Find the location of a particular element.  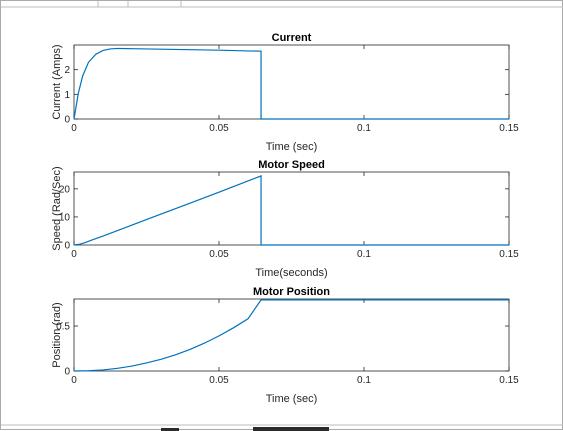

axes-title: Motor Speed is located at coordinates (291, 165).